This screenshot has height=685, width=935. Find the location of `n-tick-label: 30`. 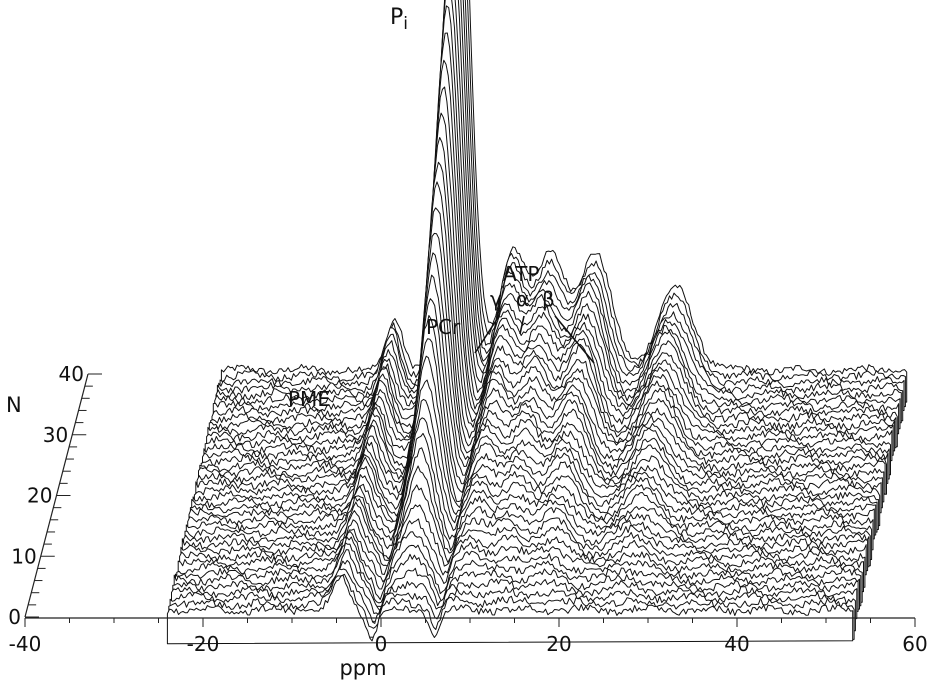

n-tick-label: 30 is located at coordinates (55, 435).